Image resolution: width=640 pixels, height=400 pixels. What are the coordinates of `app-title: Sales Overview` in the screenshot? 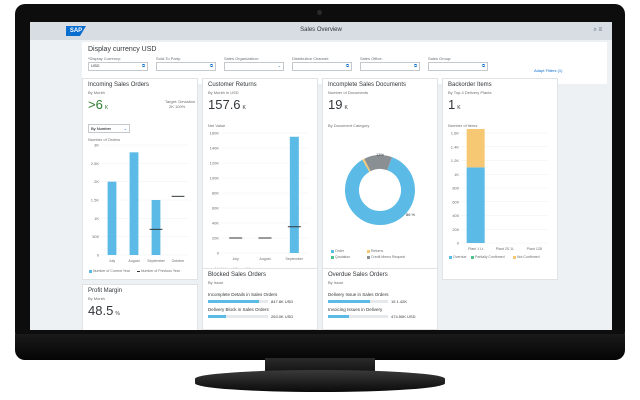 It's located at (321, 30).